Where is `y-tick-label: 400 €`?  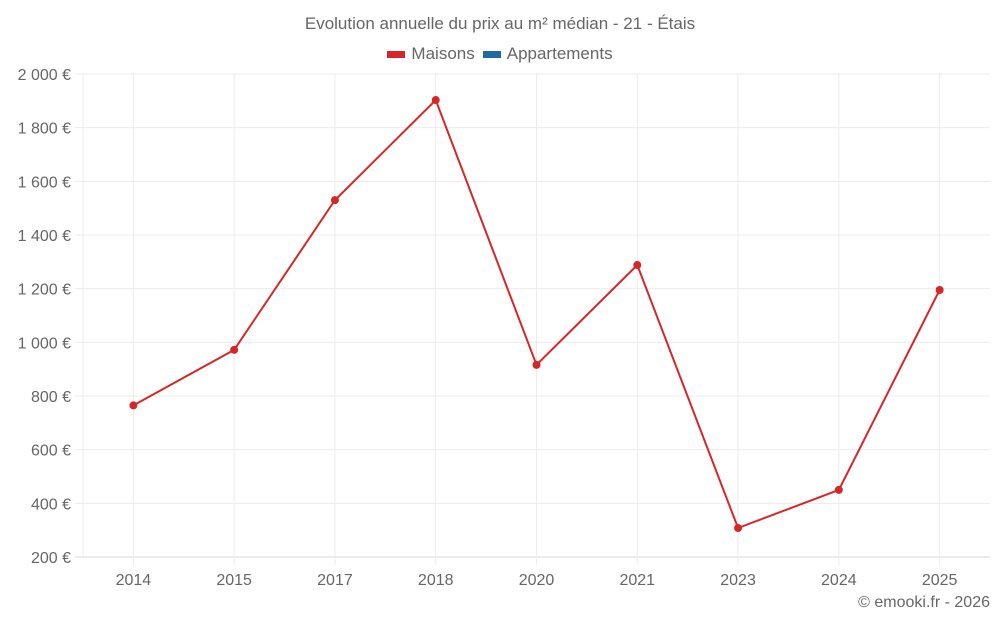
y-tick-label: 400 € is located at coordinates (51, 504).